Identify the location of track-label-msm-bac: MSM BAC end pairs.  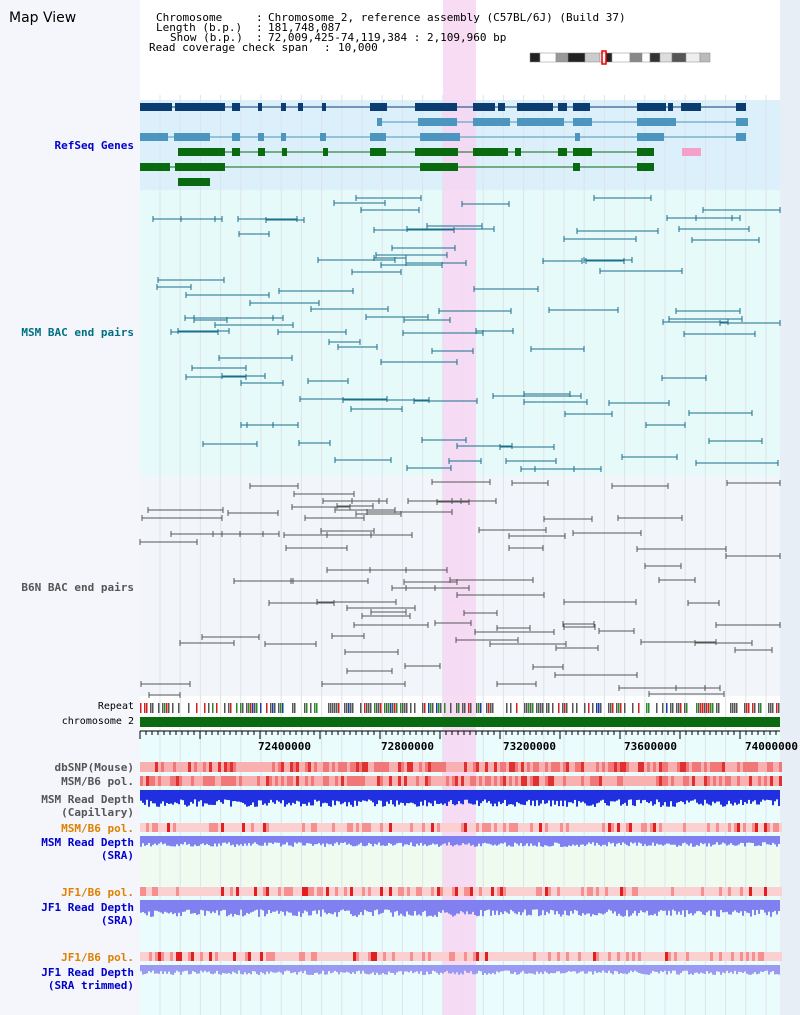
(77, 332).